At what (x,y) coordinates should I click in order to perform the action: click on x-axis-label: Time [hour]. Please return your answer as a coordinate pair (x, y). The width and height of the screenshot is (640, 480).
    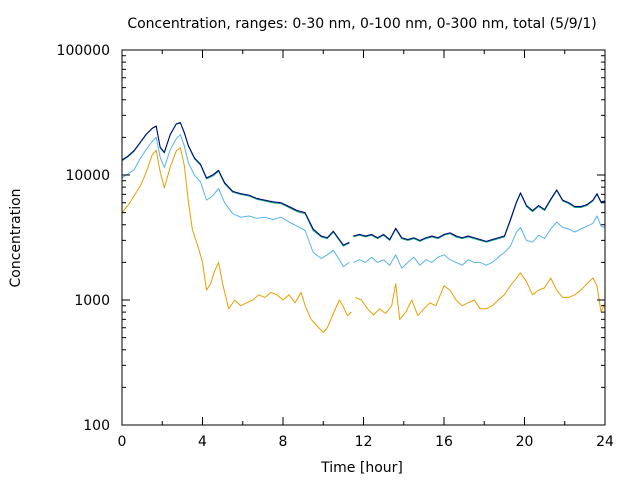
    Looking at the image, I should click on (361, 468).